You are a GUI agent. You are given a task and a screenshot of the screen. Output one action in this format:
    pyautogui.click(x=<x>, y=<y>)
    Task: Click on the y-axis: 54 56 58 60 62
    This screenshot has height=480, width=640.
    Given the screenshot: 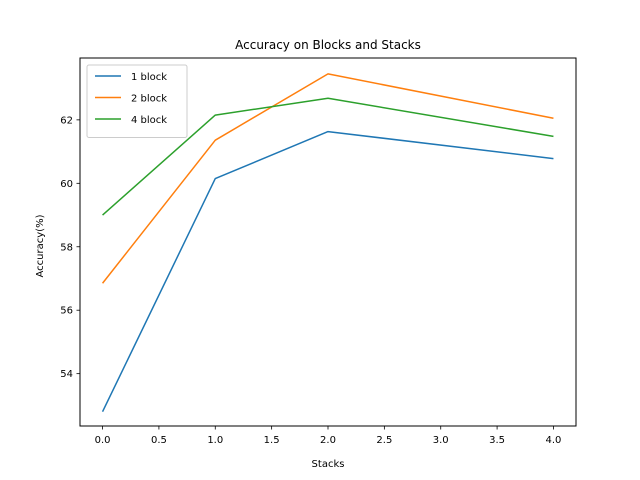 What is the action you would take?
    pyautogui.click(x=70, y=247)
    